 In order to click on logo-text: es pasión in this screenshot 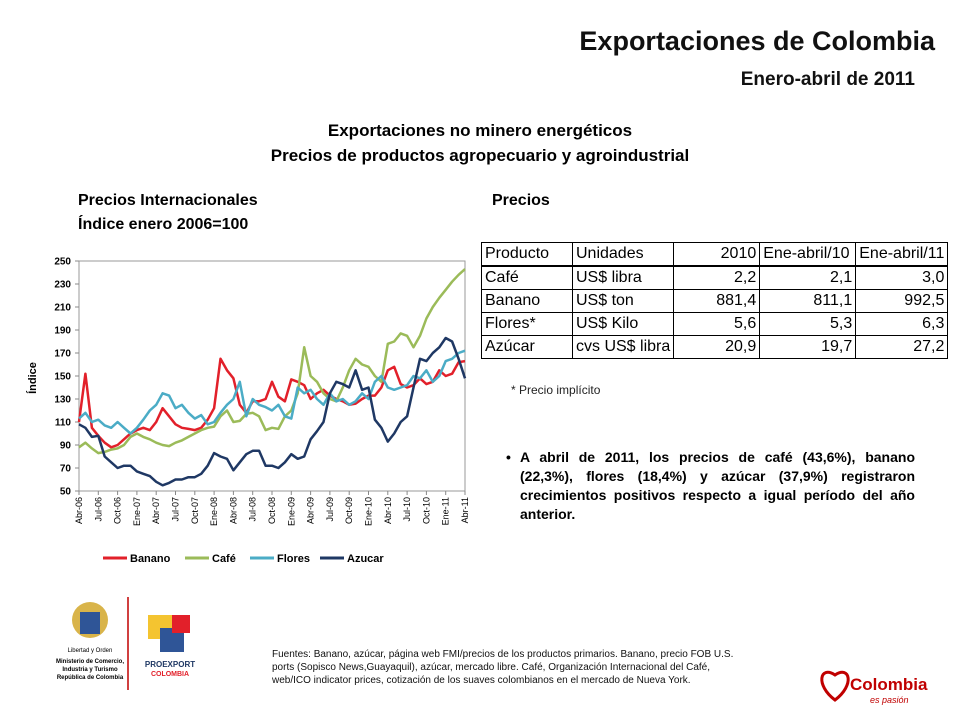, I will do `click(889, 700)`.